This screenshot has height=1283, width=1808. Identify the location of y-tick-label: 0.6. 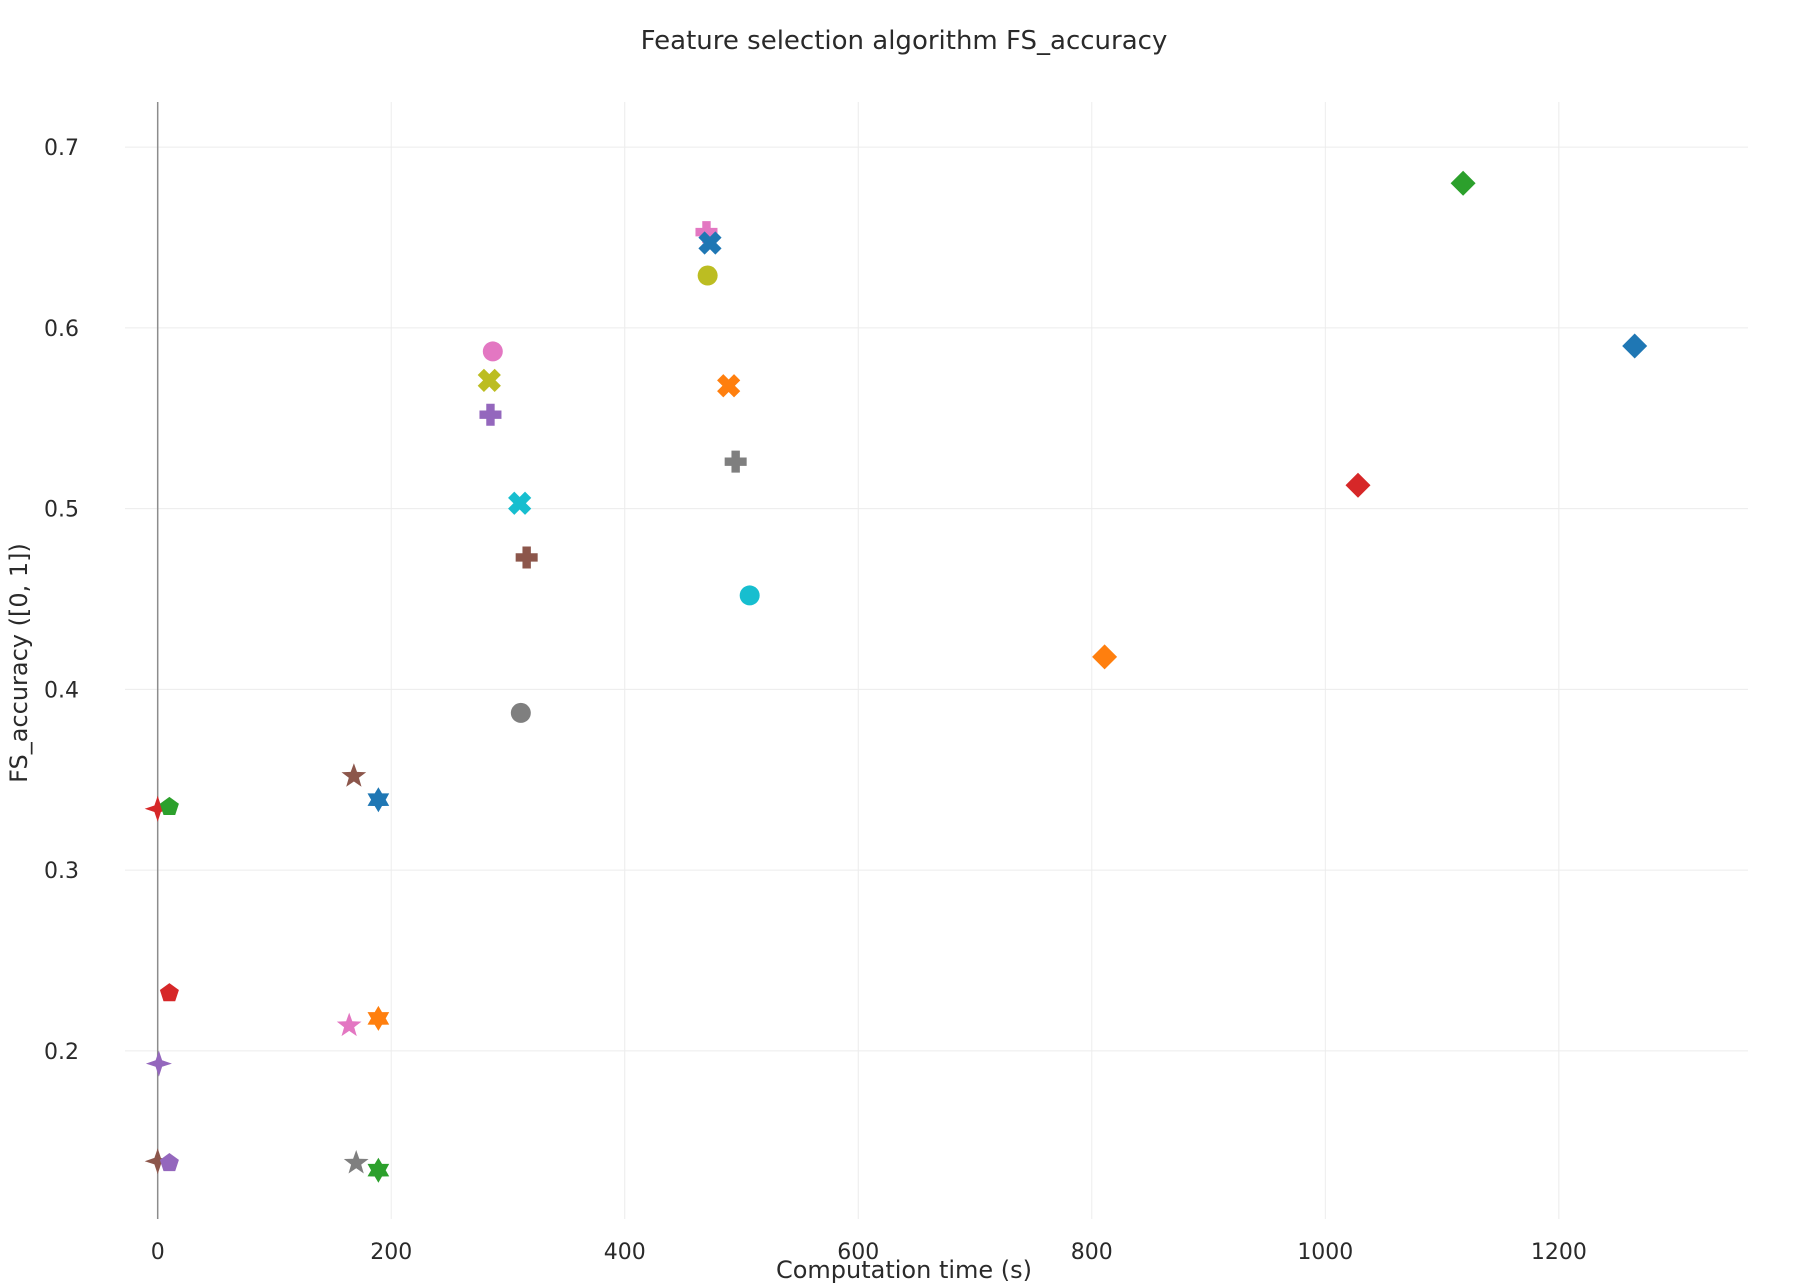
(61, 329).